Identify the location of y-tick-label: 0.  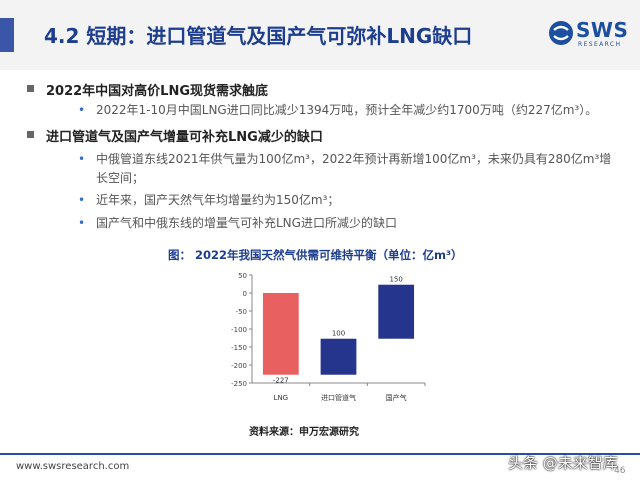
(245, 294).